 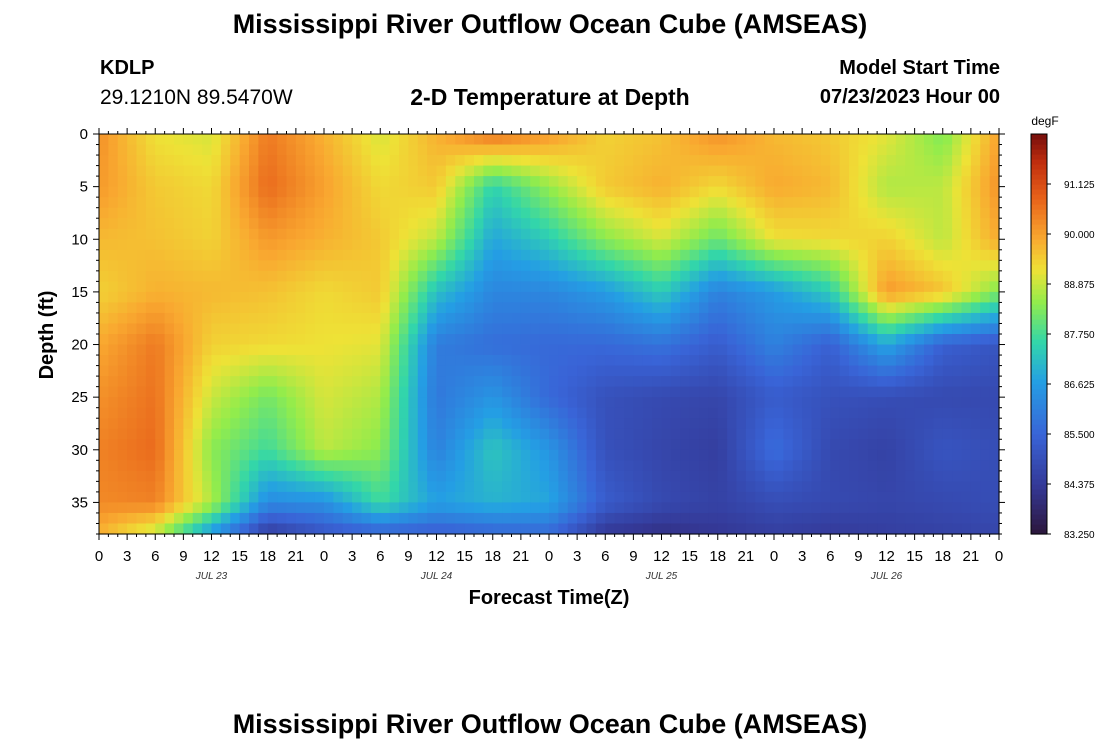 What do you see at coordinates (183, 556) in the screenshot?
I see `x-tick-label: 9` at bounding box center [183, 556].